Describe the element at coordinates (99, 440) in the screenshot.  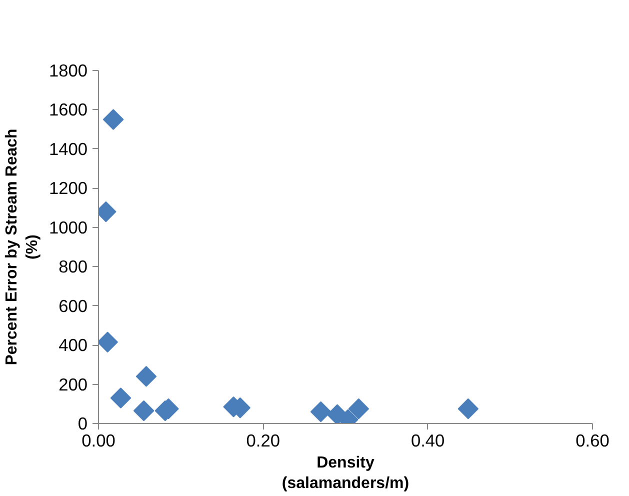
I see `x-tick-label: 0.00` at that location.